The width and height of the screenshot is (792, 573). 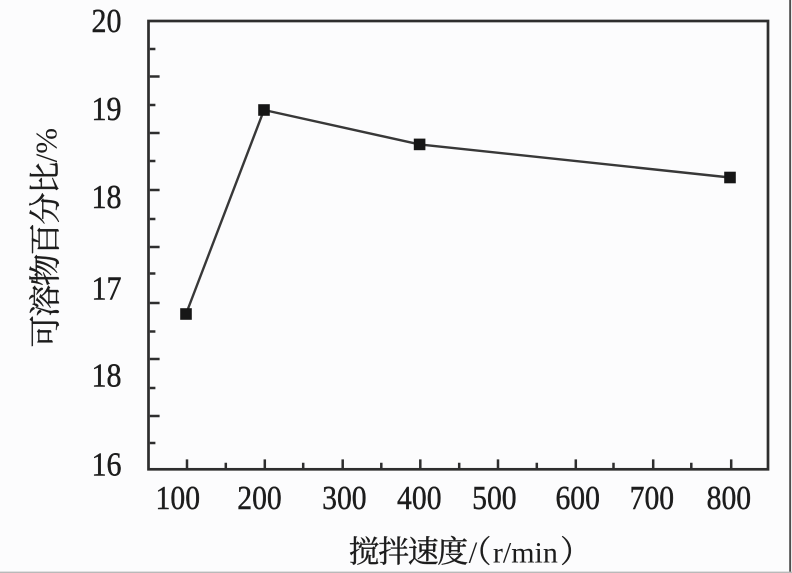 What do you see at coordinates (652, 498) in the screenshot?
I see `svg-text: 700` at bounding box center [652, 498].